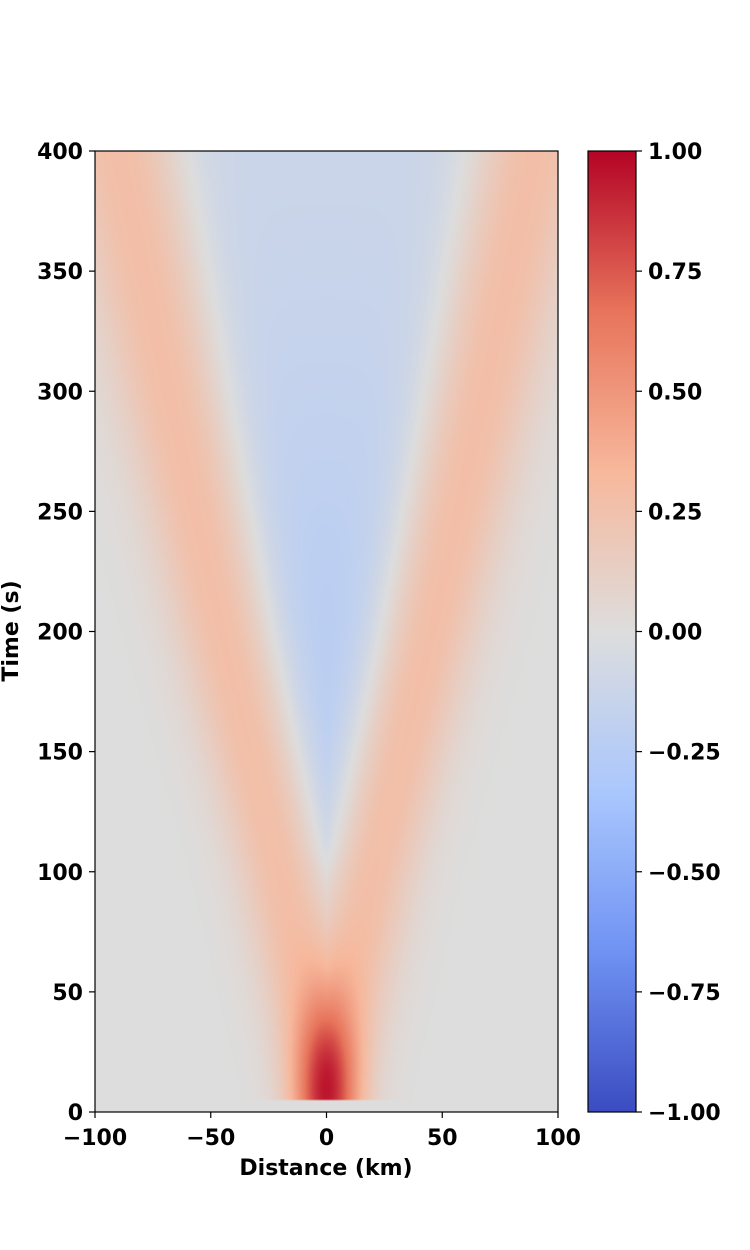  Describe the element at coordinates (60, 272) in the screenshot. I see `y-tick-label: 350` at that location.